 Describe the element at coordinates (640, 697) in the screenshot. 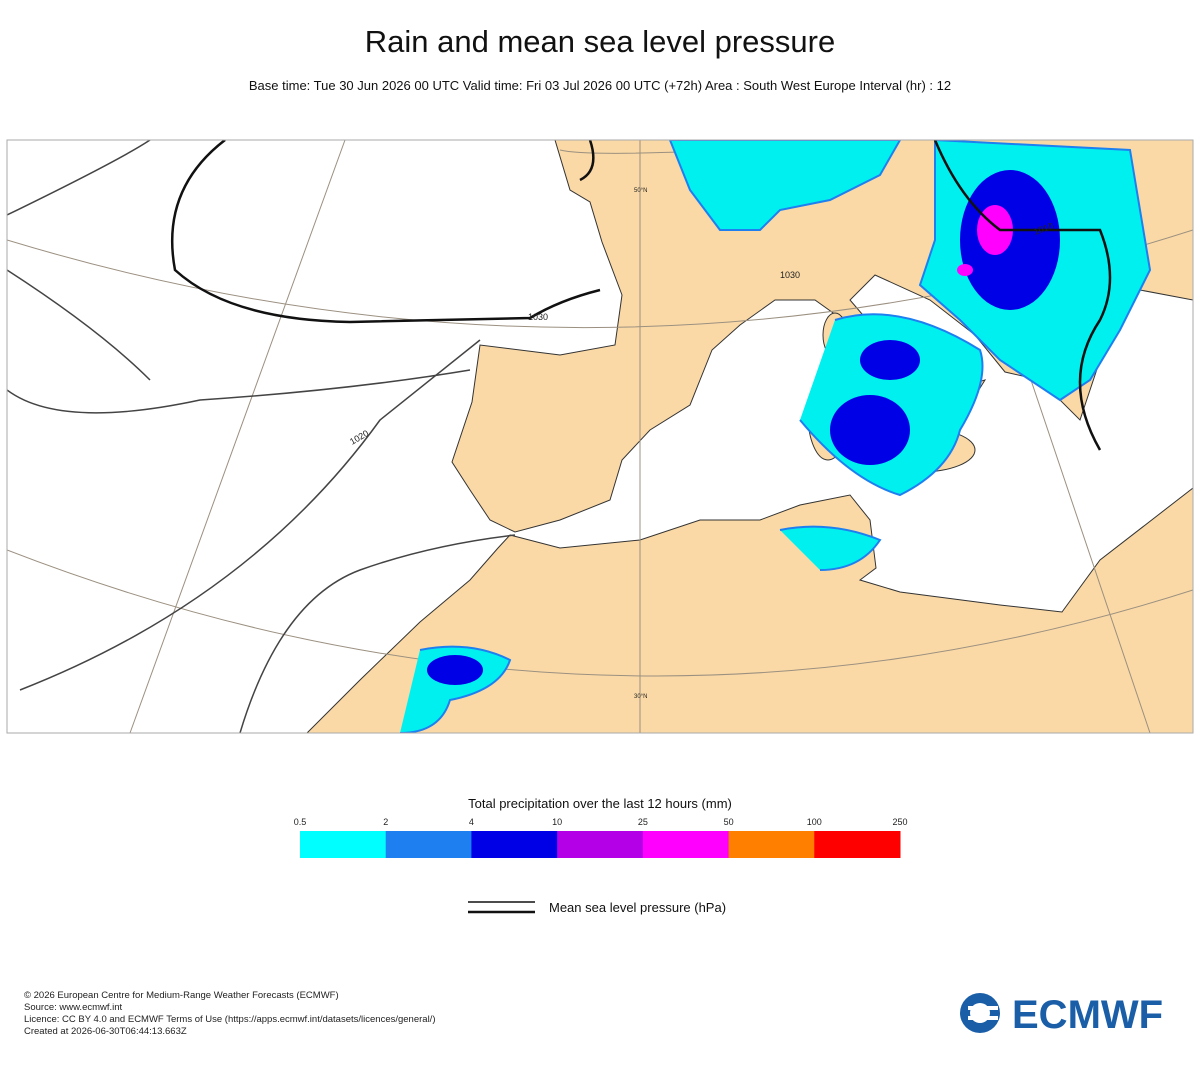

I see `lat-label: 30°N` at that location.